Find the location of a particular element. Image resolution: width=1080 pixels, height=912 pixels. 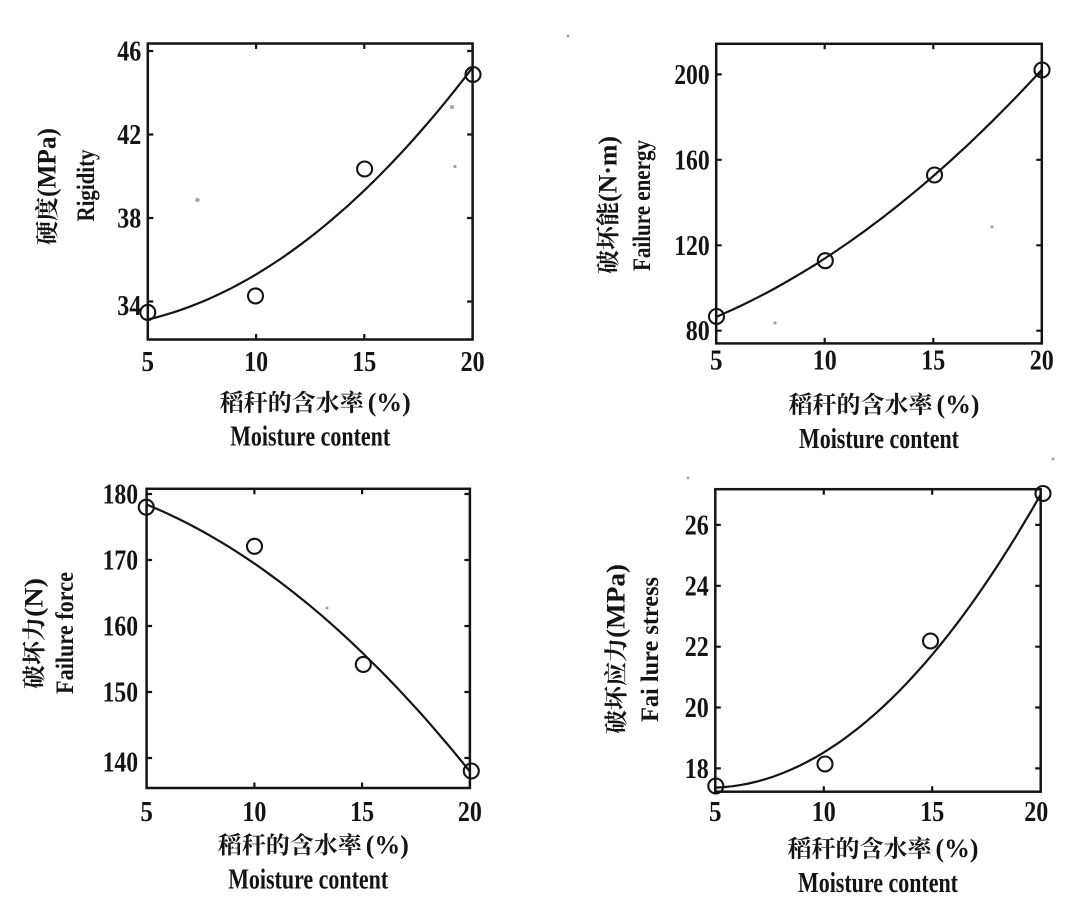

svg-text: 180 is located at coordinates (121, 495).